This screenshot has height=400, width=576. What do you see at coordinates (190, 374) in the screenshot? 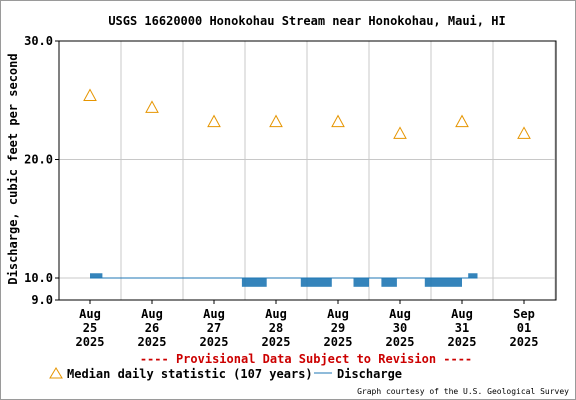
I see `legend-median-label: Median daily statistic (107 years)` at bounding box center [190, 374].